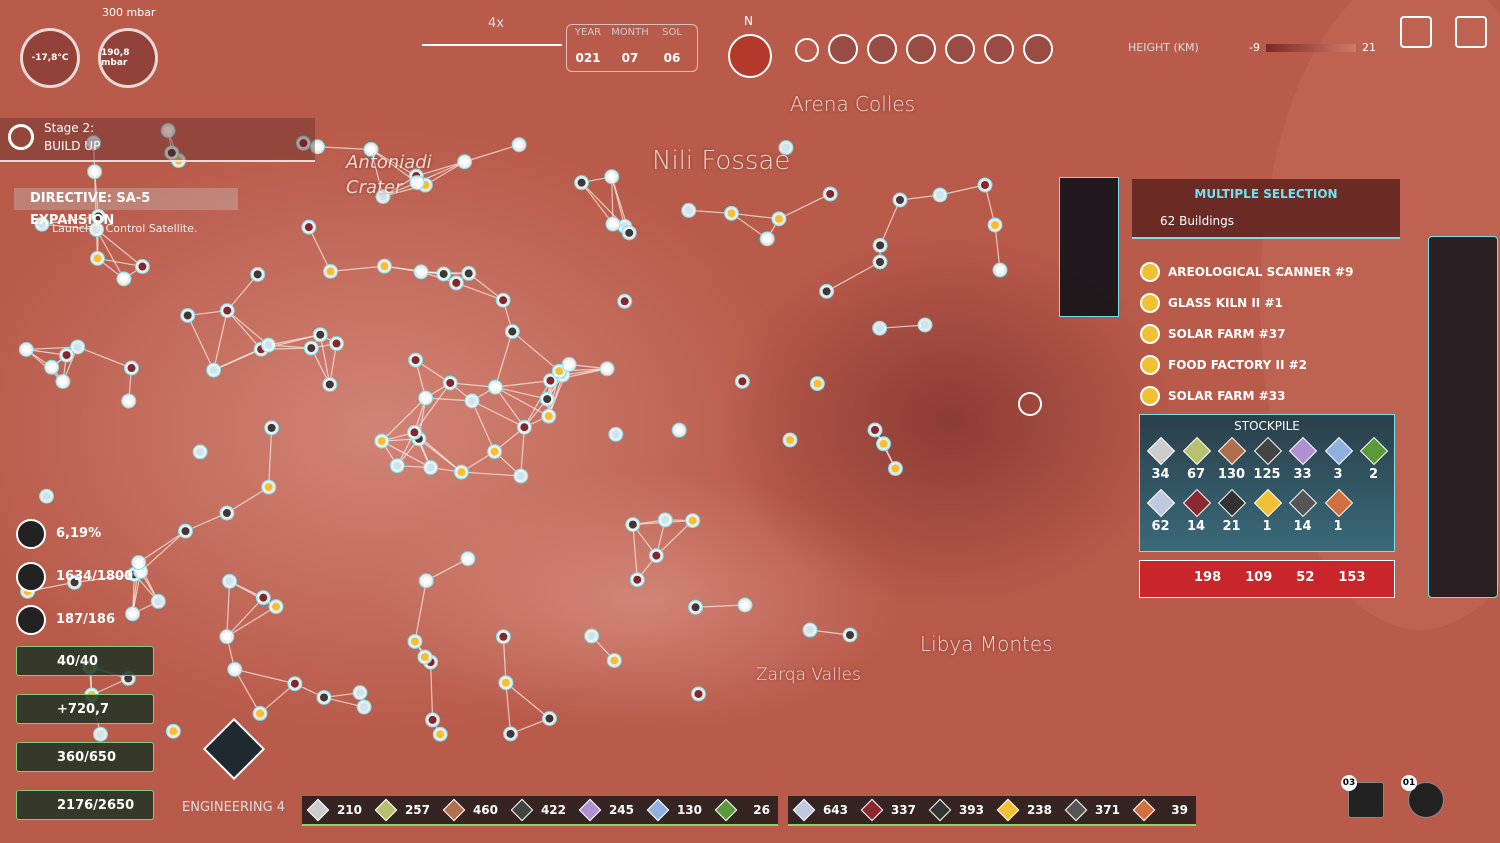  Describe the element at coordinates (85, 709) in the screenshot. I see `resource-bar: +720,7` at that location.